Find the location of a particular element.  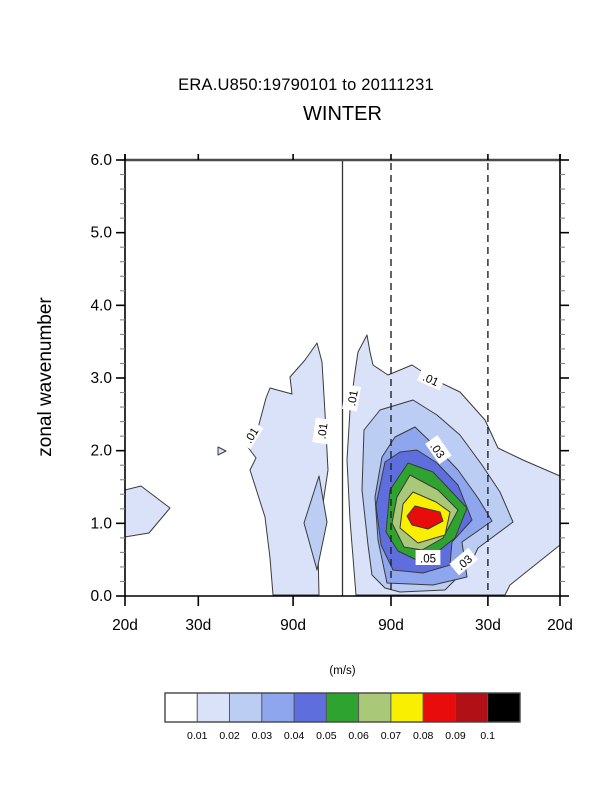

colorbar-label: 0.08 is located at coordinates (423, 736).